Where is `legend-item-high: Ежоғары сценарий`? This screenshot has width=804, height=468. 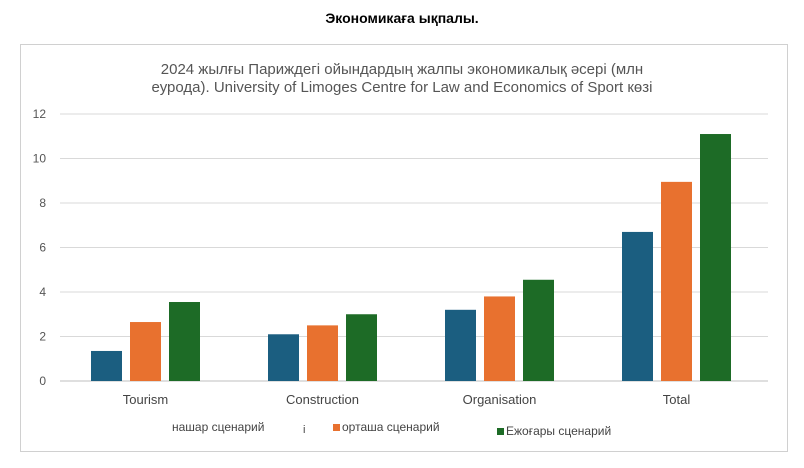 legend-item-high: Ежоғары сценарий is located at coordinates (554, 431).